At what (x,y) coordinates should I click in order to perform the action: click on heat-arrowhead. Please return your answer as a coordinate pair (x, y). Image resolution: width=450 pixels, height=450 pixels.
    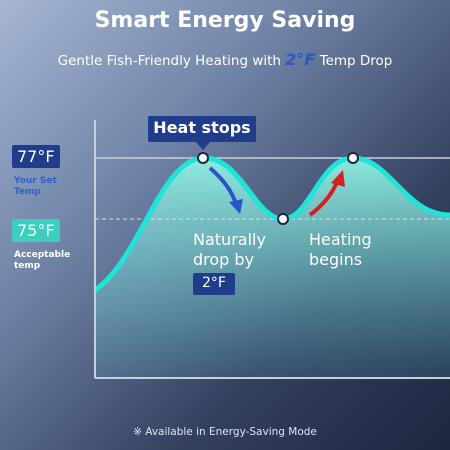
    Looking at the image, I should click on (338, 178).